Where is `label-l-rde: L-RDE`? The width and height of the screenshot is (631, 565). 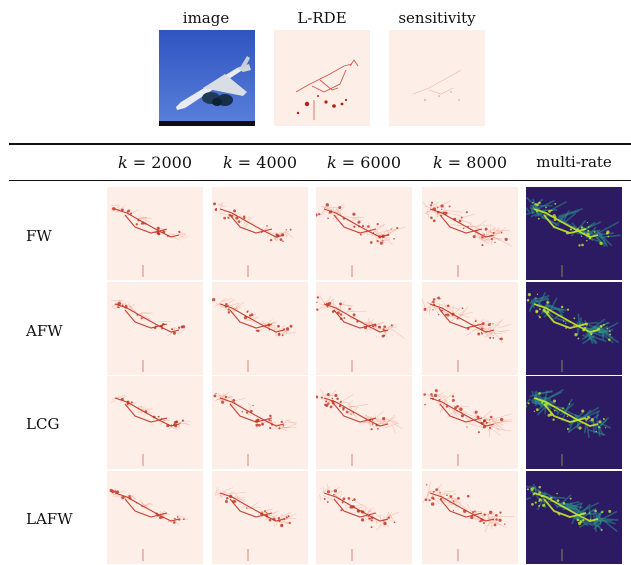 label-l-rde: L-RDE is located at coordinates (322, 18).